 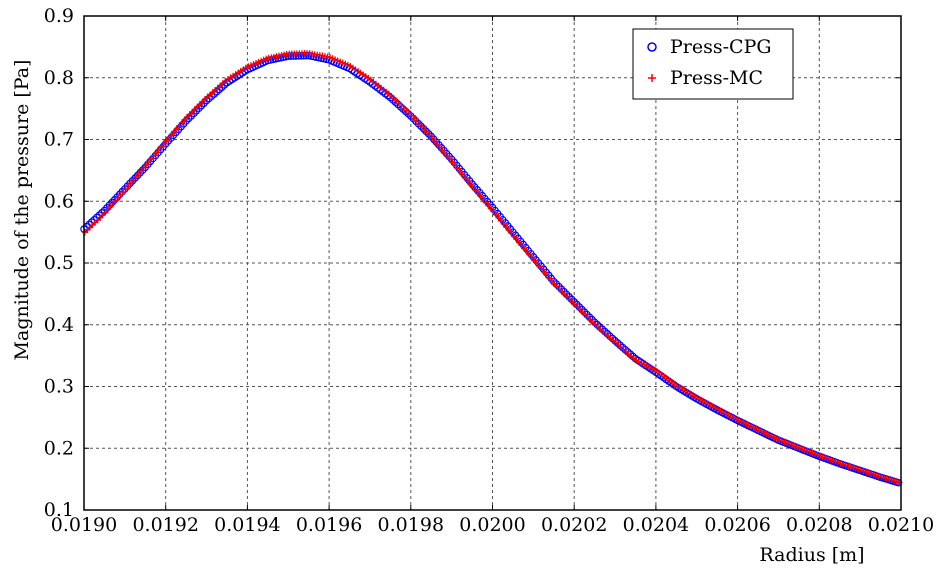 What do you see at coordinates (59, 16) in the screenshot?
I see `y-tick-label: 0.9` at bounding box center [59, 16].